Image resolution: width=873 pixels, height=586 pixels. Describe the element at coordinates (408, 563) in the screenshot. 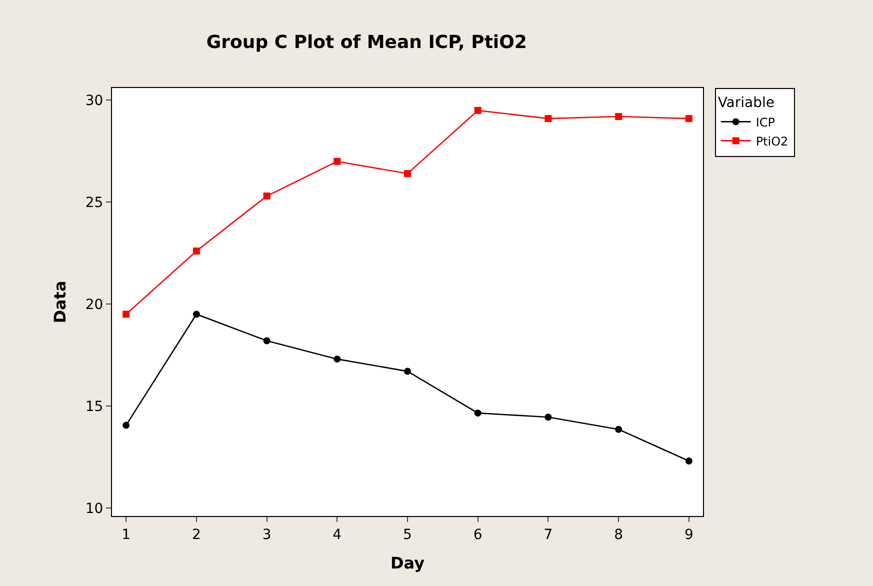

I see `x-axis-title: Day` at that location.